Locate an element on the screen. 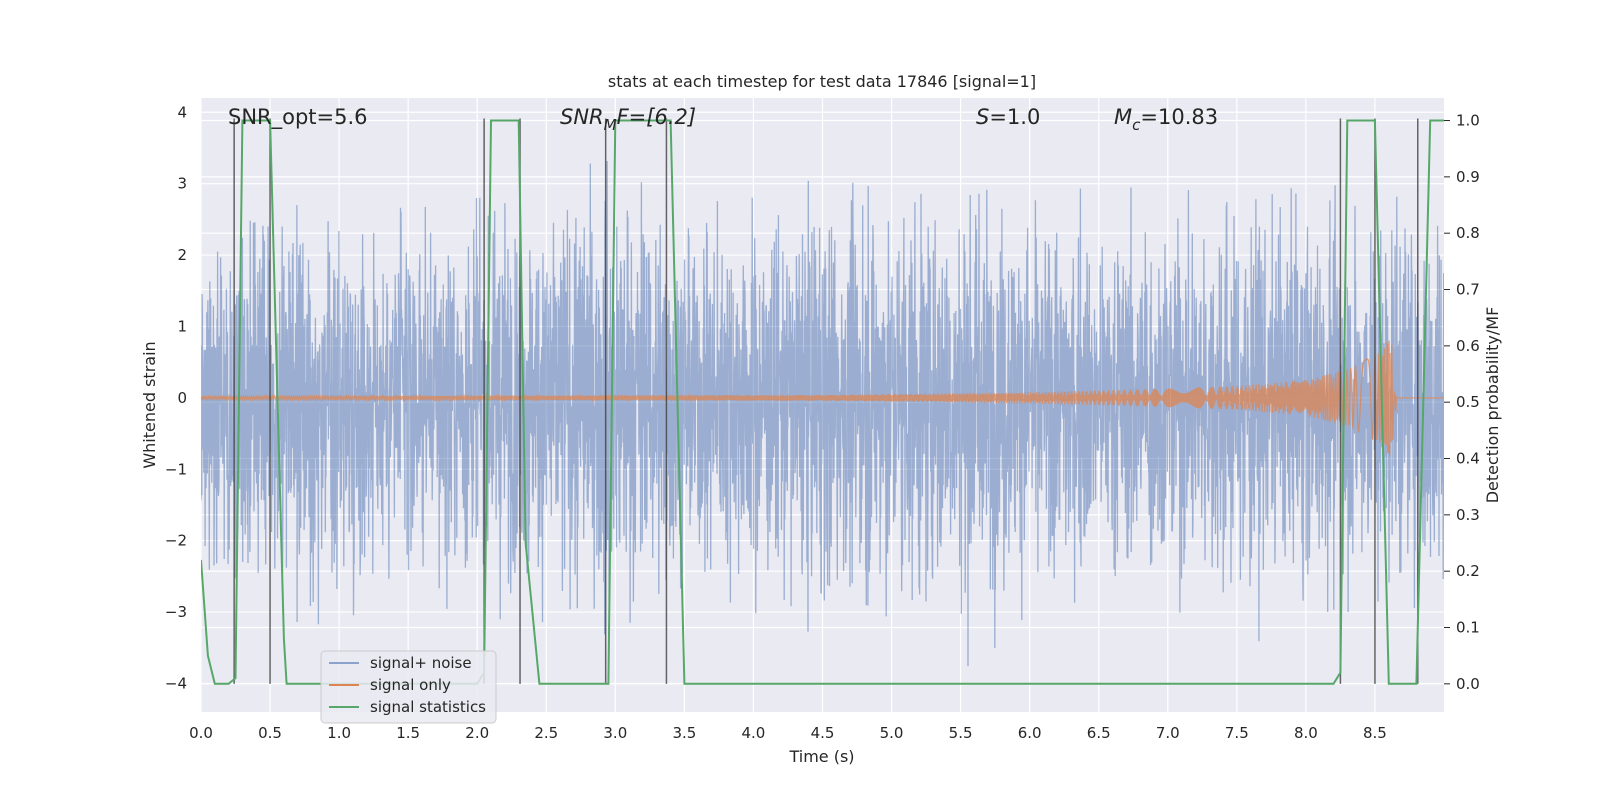 The height and width of the screenshot is (800, 1600). x-tick-label: 1.5 is located at coordinates (408, 733).